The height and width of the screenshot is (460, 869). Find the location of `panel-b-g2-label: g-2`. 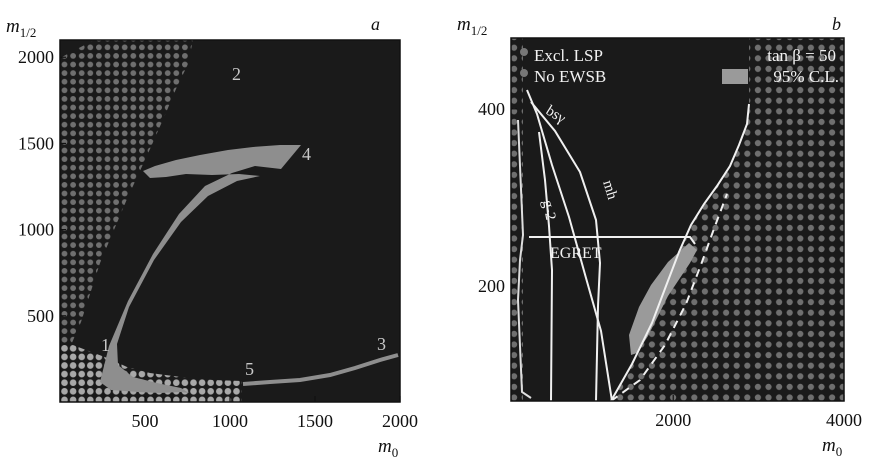

panel-b-g2-label: g-2 is located at coordinates (548, 210).